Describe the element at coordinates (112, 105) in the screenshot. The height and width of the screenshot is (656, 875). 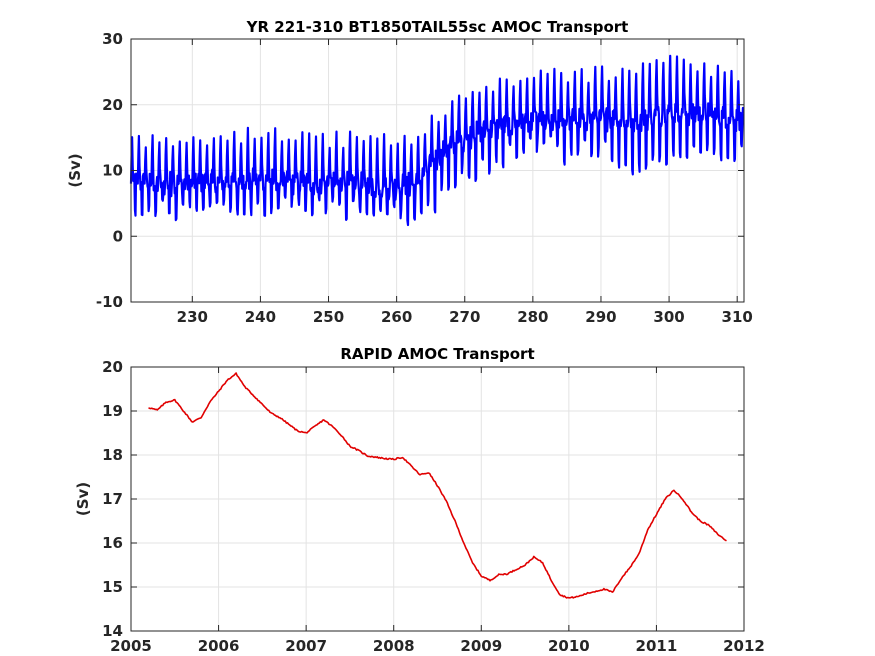
I see `top-chart-y-tick-label: 20` at that location.